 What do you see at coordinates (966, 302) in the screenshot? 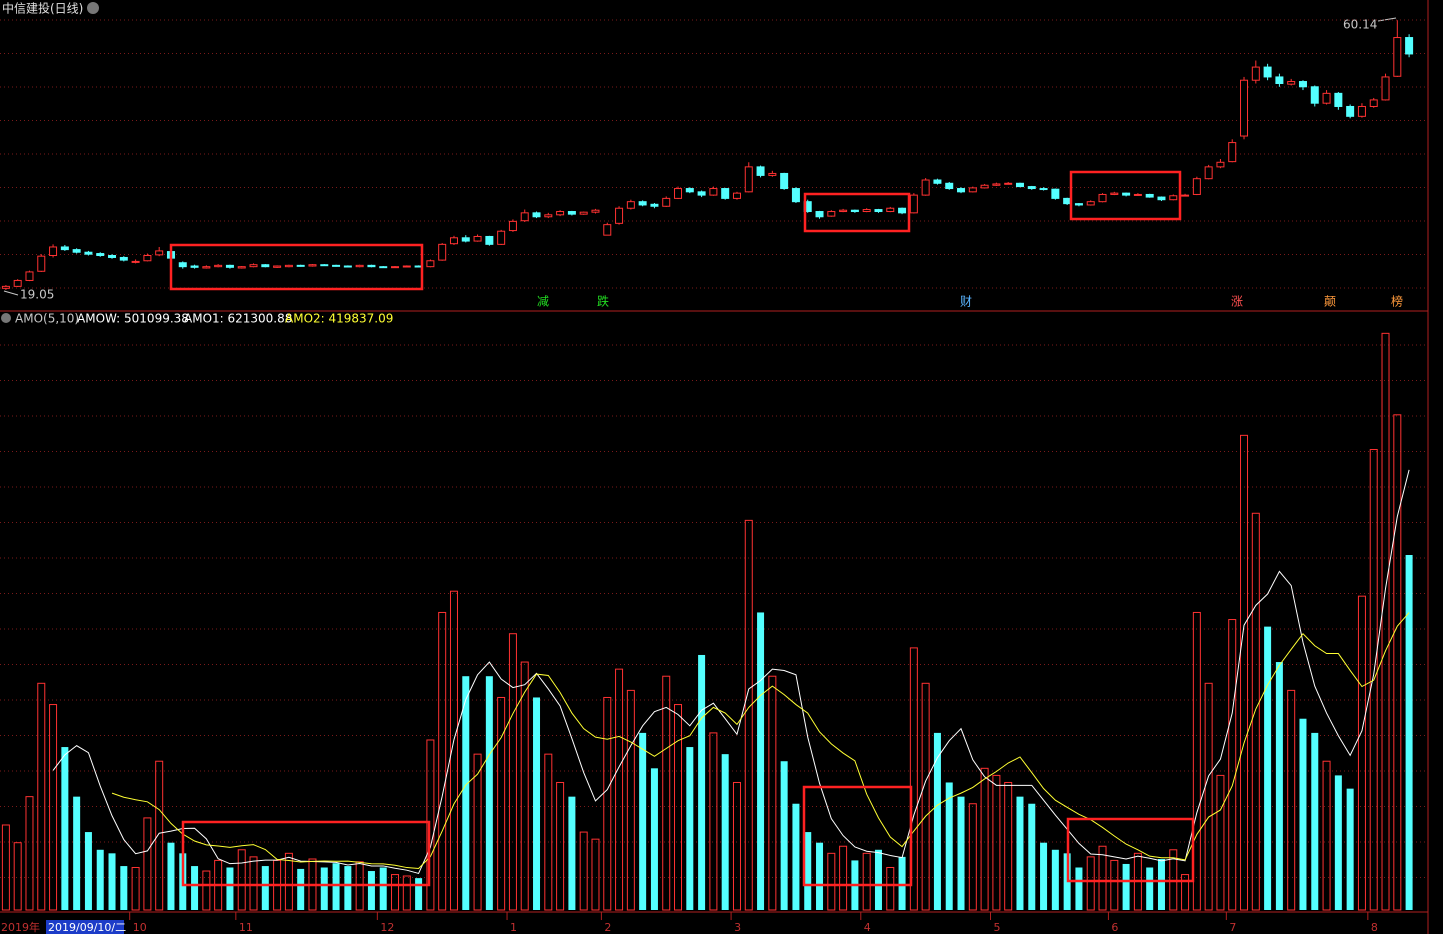
I see `event-marker: 财` at bounding box center [966, 302].